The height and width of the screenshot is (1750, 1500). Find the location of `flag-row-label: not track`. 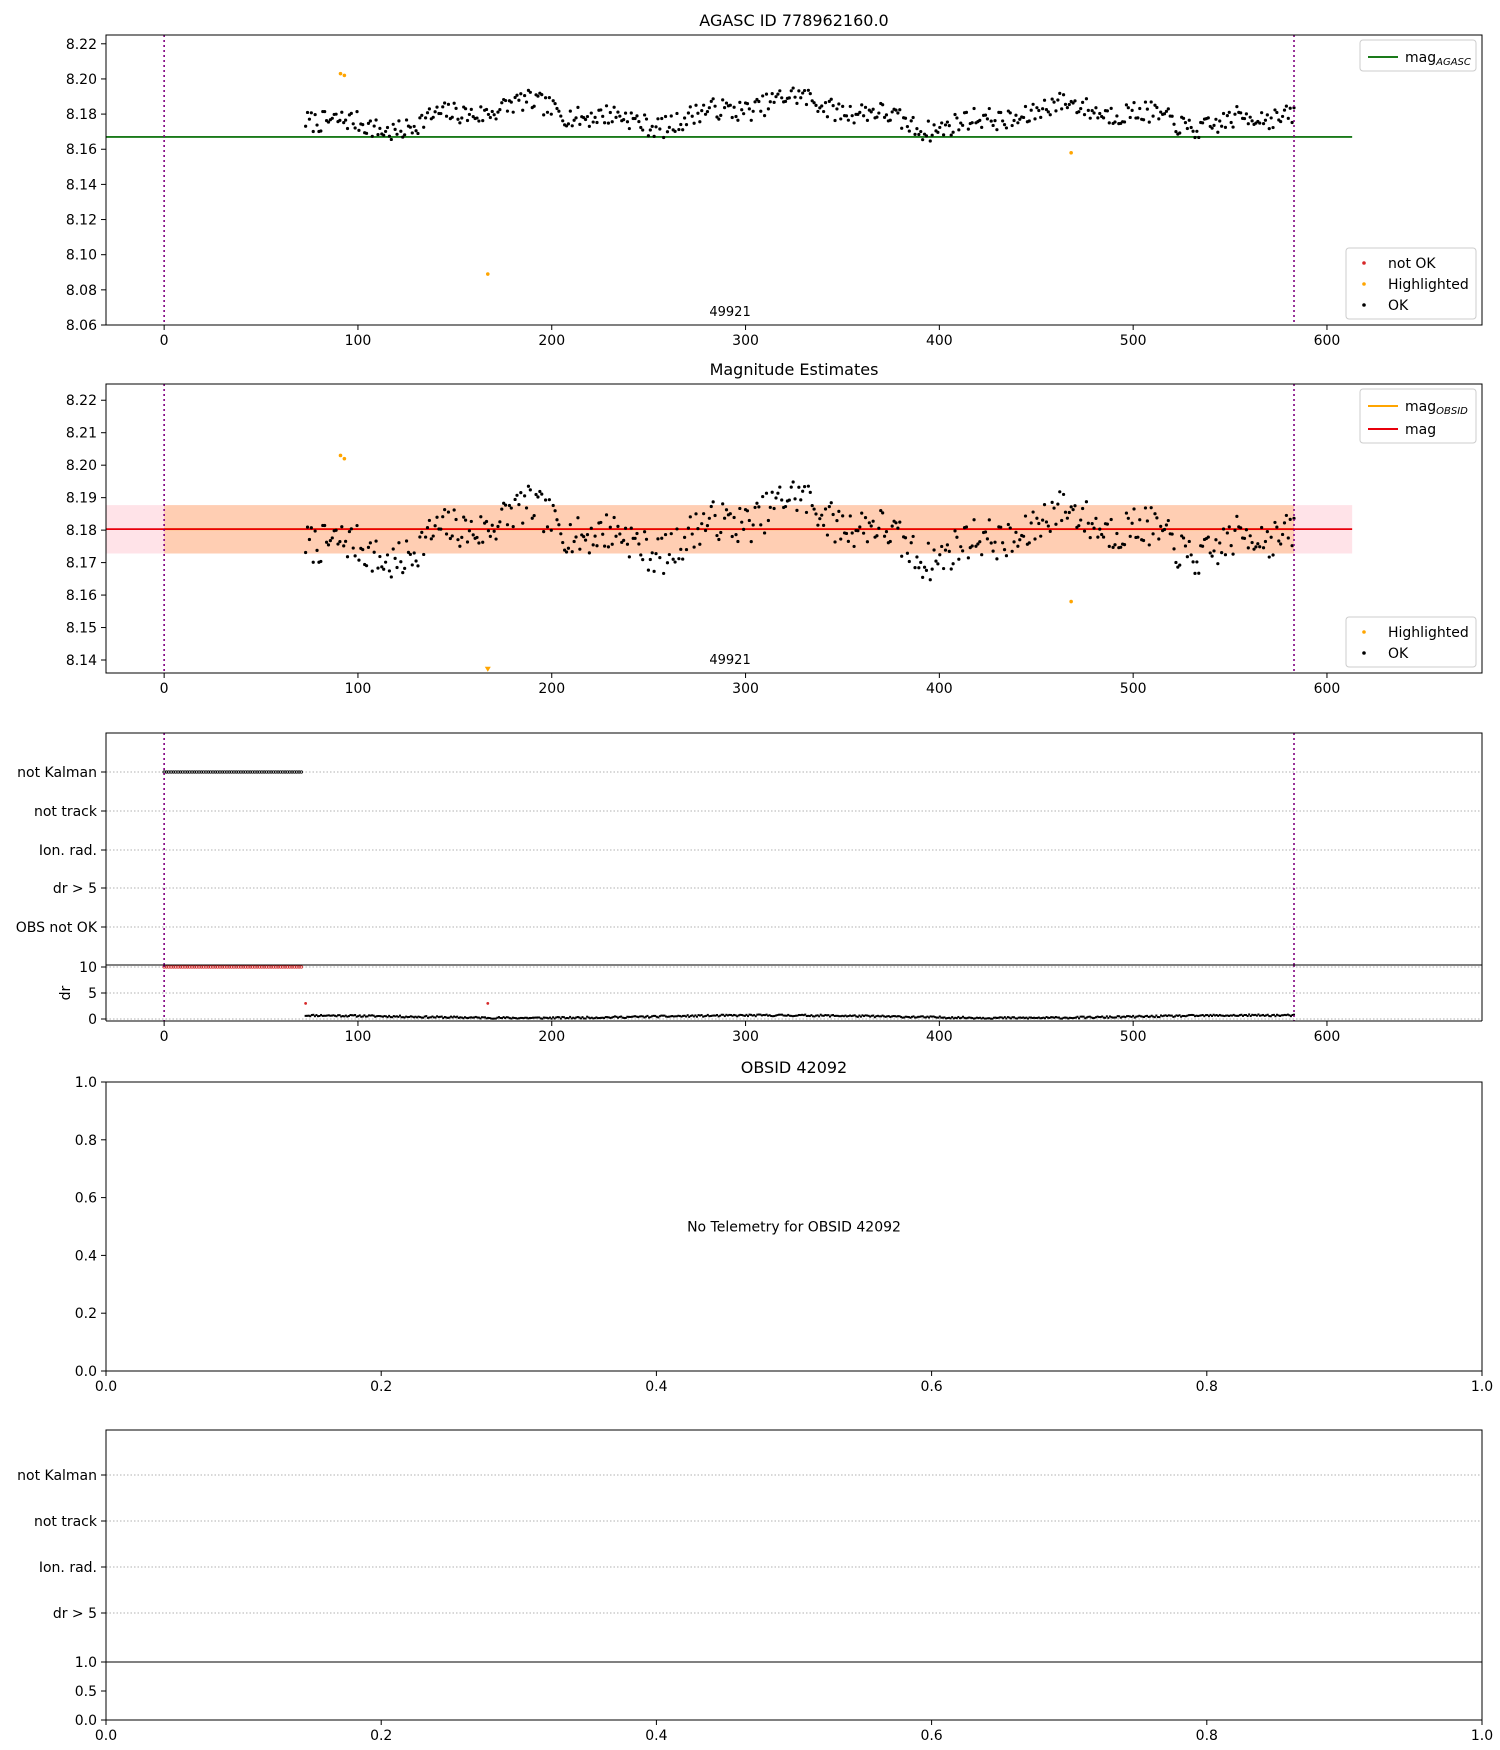

flag-row-label: not track is located at coordinates (66, 812).